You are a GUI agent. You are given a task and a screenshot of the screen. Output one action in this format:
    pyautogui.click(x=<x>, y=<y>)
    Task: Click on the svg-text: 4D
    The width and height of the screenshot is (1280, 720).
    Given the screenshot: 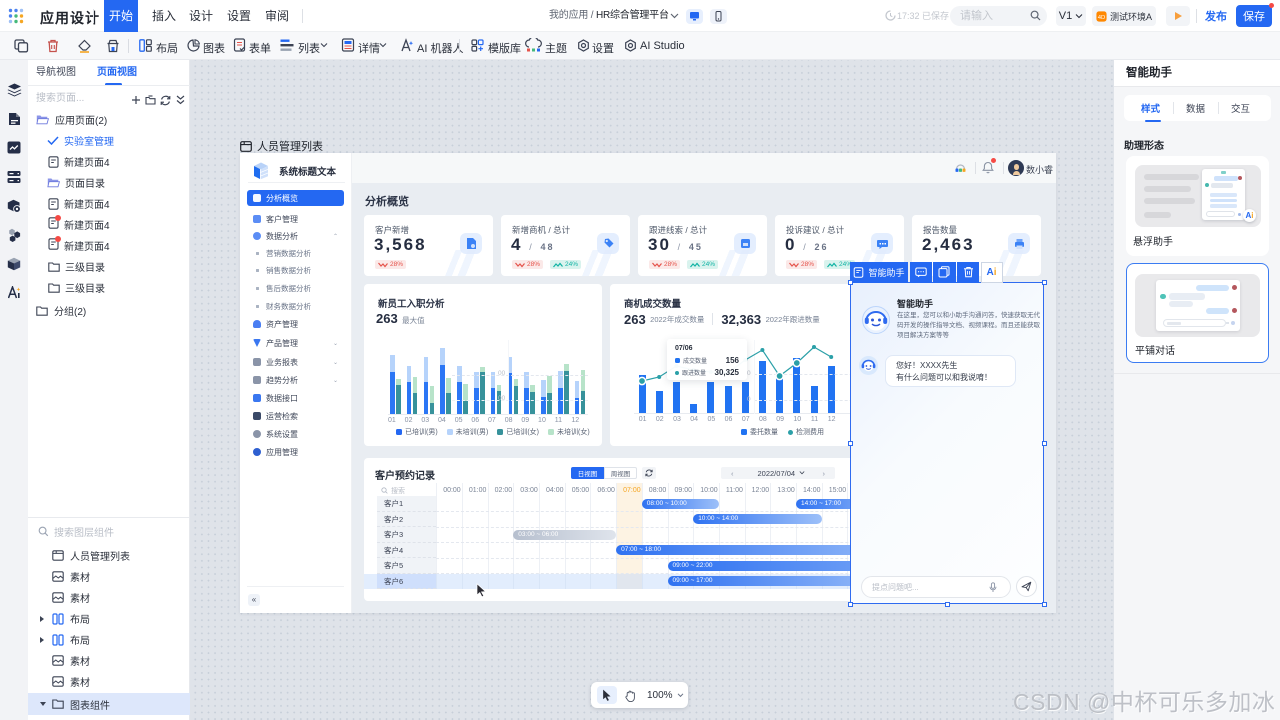 What is the action you would take?
    pyautogui.click(x=1102, y=17)
    